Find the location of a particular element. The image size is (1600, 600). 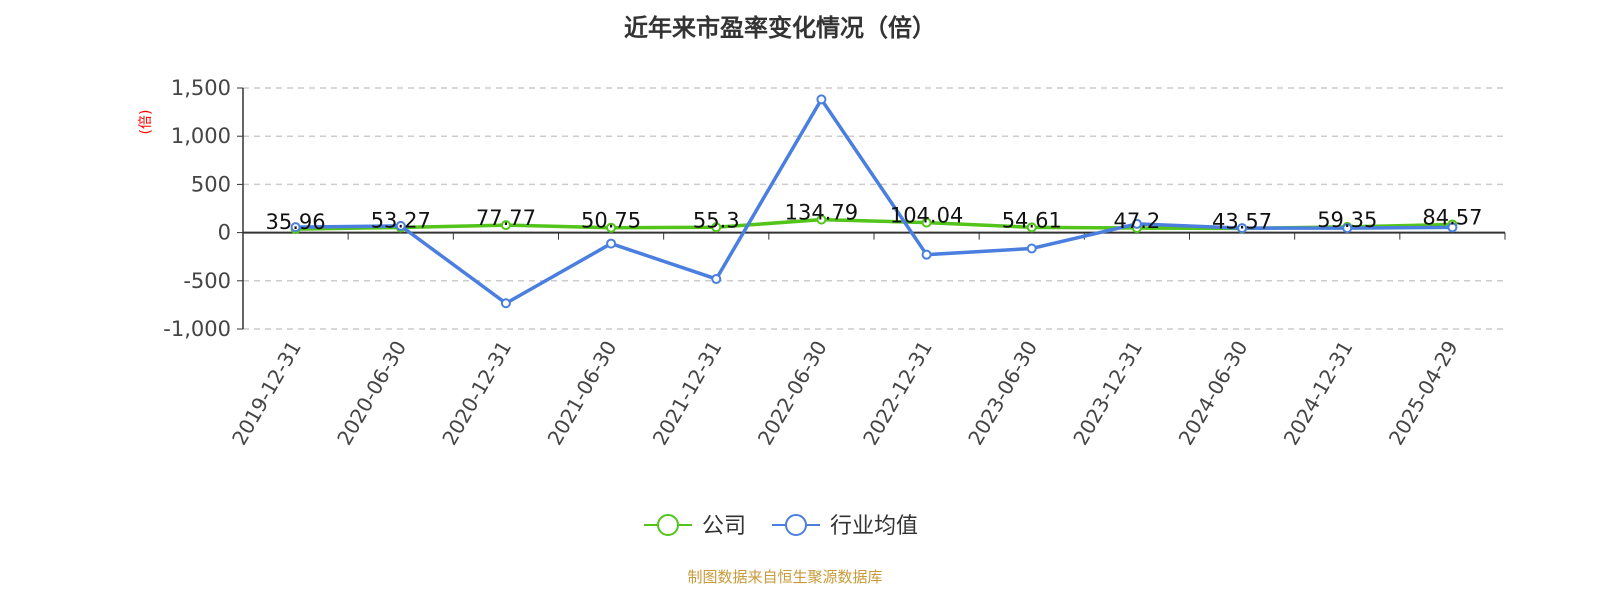

data-label: 43.57 is located at coordinates (1242, 221).